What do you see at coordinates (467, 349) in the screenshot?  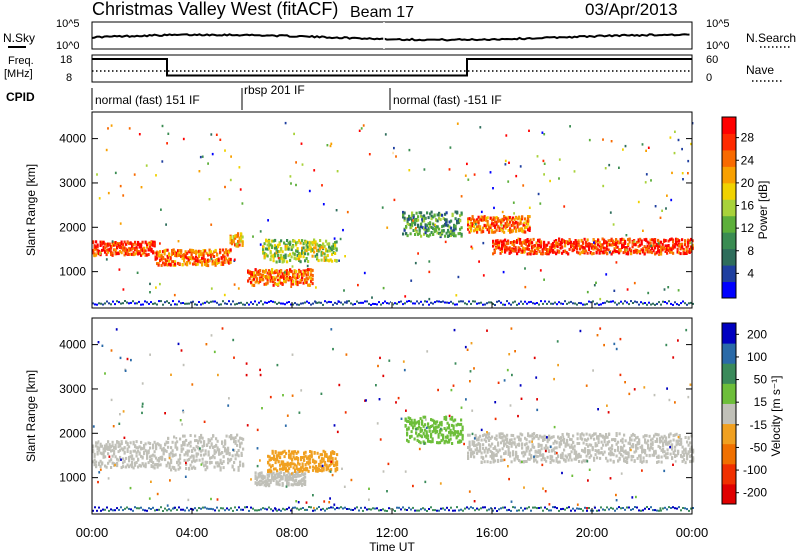 I see `radar-cell-1963` at bounding box center [467, 349].